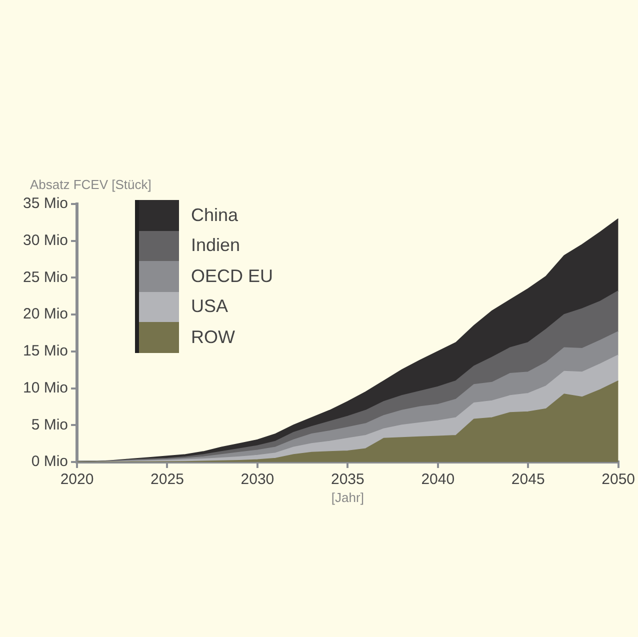 This screenshot has width=638, height=637. Describe the element at coordinates (45, 314) in the screenshot. I see `y-tick-label: 20 Mio` at that location.